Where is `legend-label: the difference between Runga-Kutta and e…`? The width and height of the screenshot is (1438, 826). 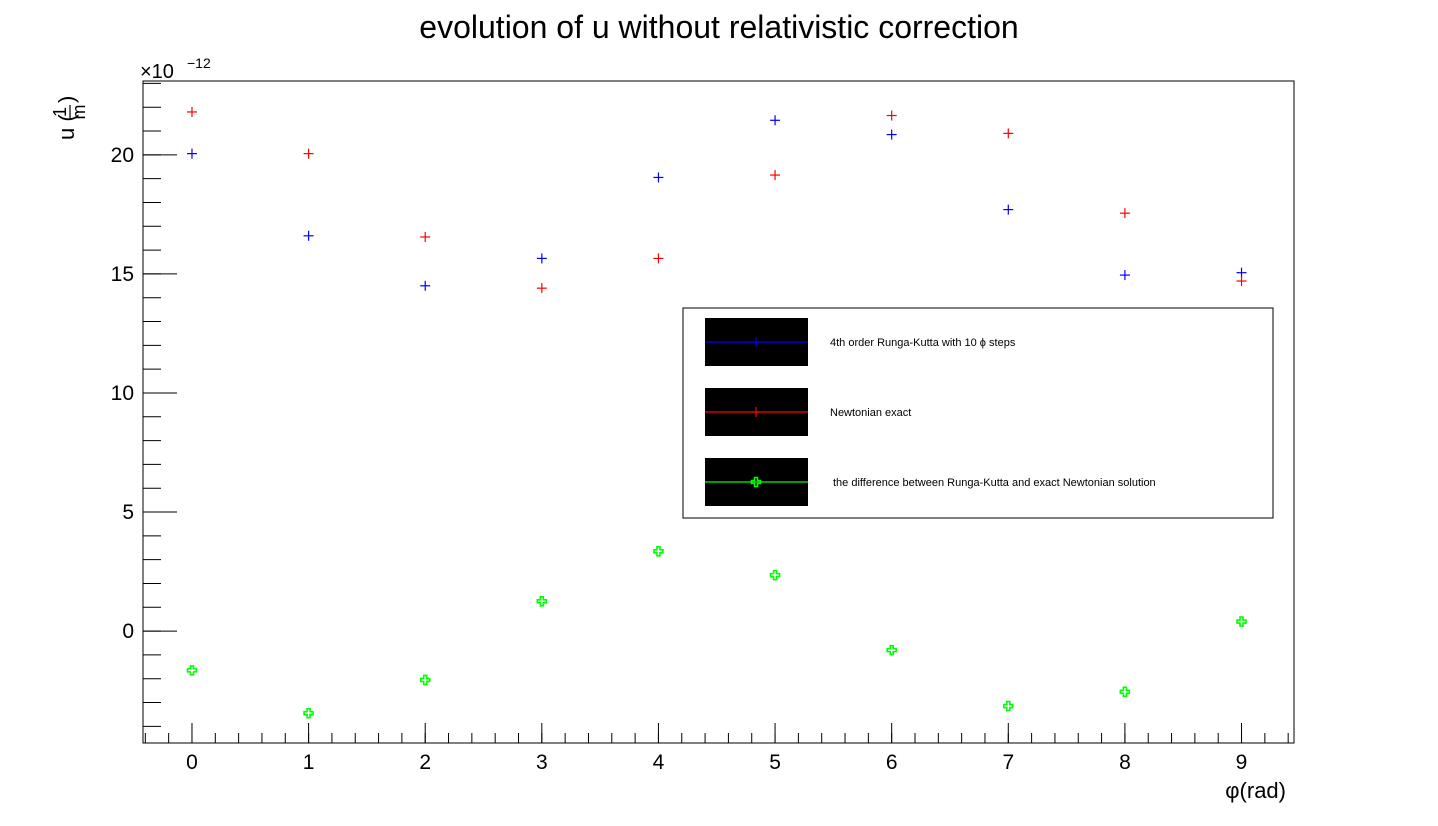
legend-label: the difference between Runga-Kutta and e… is located at coordinates (994, 483).